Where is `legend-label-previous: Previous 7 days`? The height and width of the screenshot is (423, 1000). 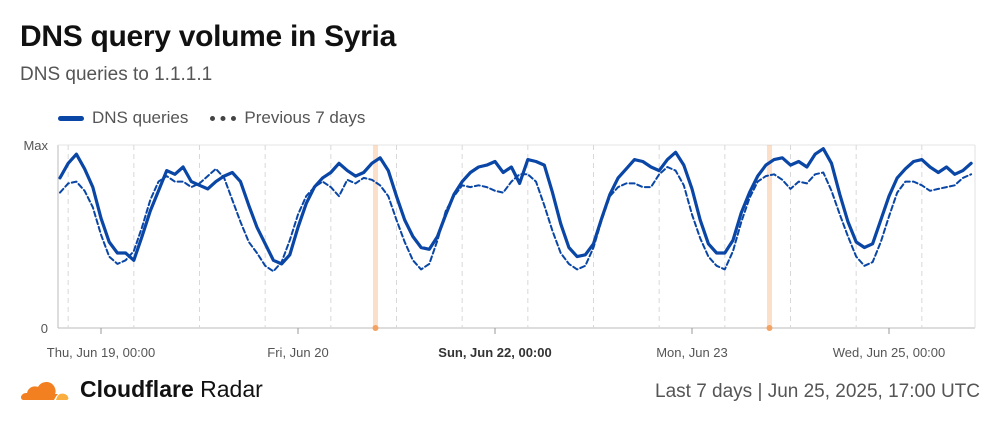 legend-label-previous: Previous 7 days is located at coordinates (305, 117).